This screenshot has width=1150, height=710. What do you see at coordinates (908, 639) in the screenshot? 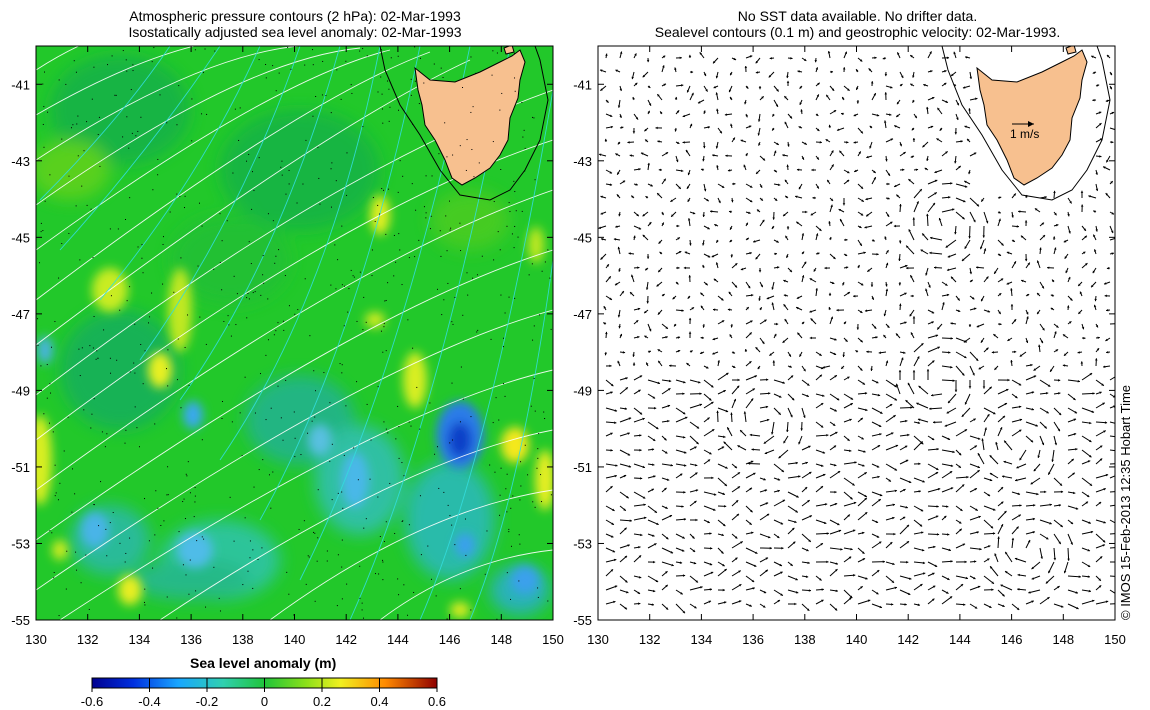
I see `x-tick-label-right: 142` at bounding box center [908, 639].